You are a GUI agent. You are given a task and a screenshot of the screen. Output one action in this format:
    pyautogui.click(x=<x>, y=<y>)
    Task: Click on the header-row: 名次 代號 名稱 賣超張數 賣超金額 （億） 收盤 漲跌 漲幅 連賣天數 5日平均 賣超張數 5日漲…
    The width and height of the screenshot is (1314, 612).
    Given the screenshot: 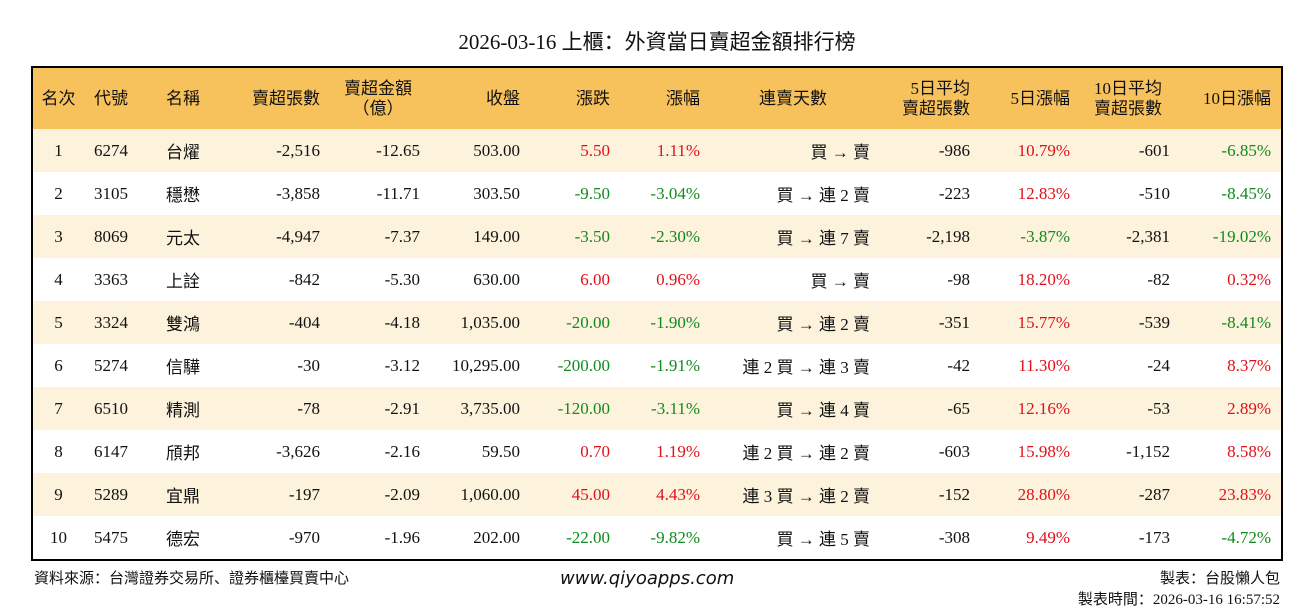 What is the action you would take?
    pyautogui.click(x=657, y=98)
    